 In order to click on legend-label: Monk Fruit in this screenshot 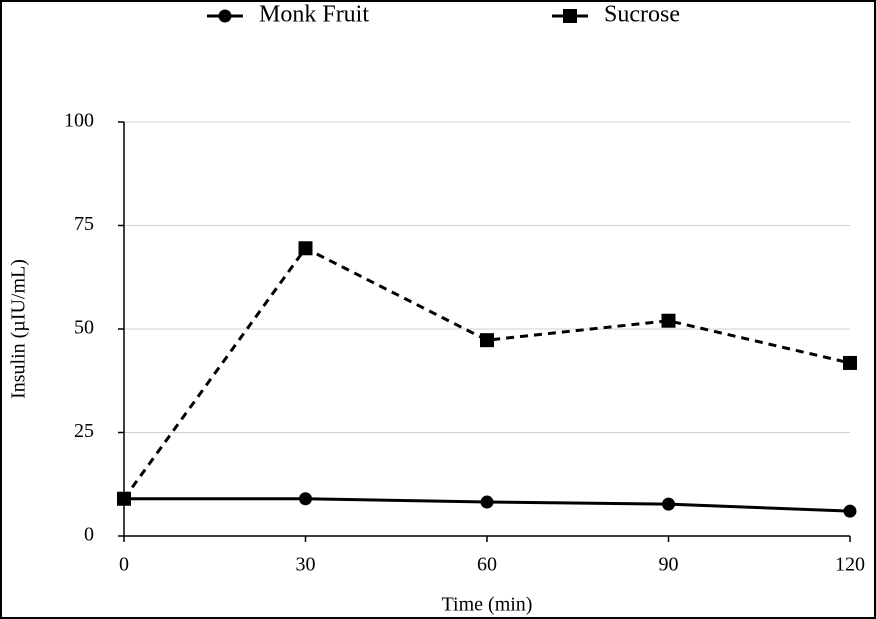, I will do `click(314, 15)`.